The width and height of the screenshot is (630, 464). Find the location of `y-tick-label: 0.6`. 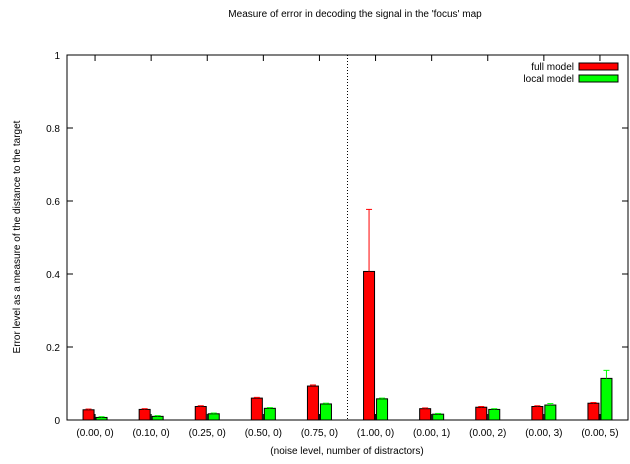

y-tick-label: 0.6 is located at coordinates (53, 202).